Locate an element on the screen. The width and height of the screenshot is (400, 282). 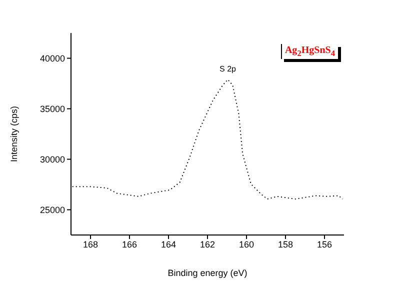
x-tick-label: 156 is located at coordinates (324, 244).